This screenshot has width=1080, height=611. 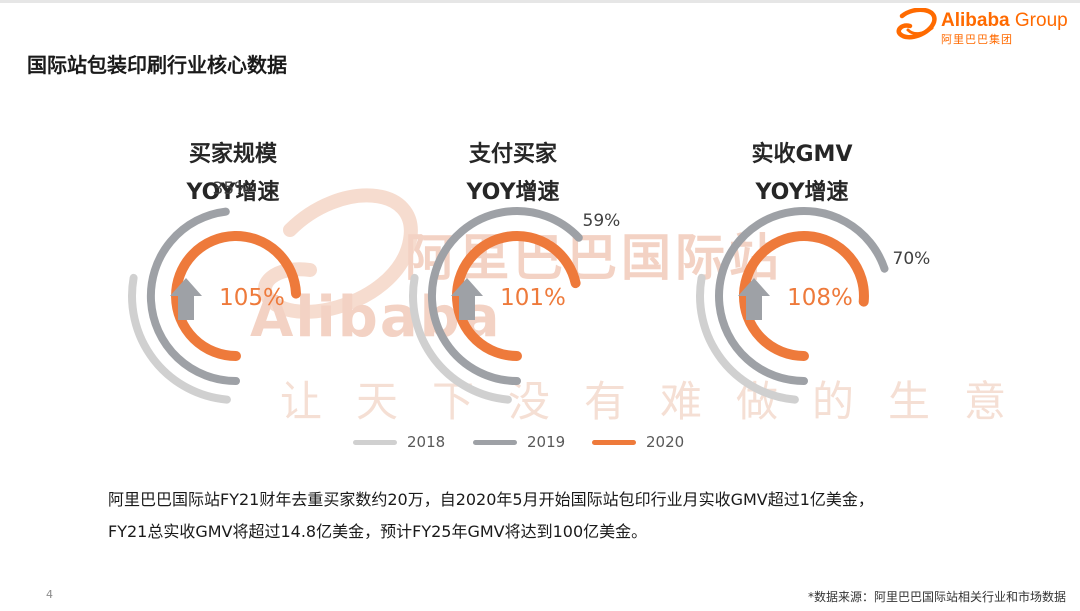 I want to click on data-label-2019: 70%, so click(x=912, y=259).